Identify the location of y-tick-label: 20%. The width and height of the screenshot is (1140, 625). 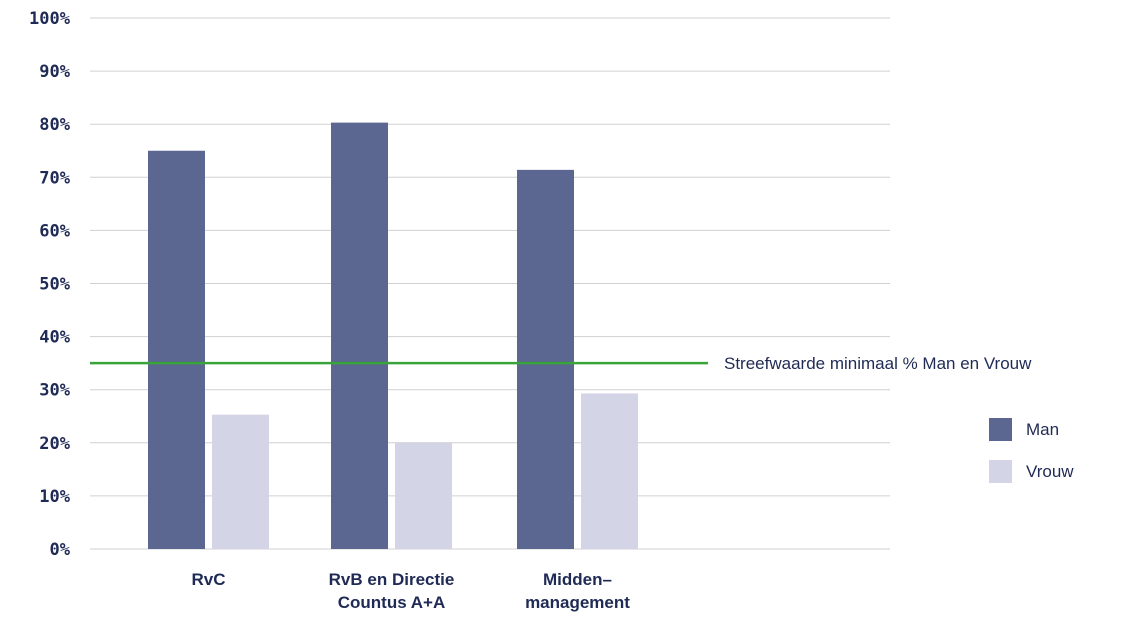
(54, 444).